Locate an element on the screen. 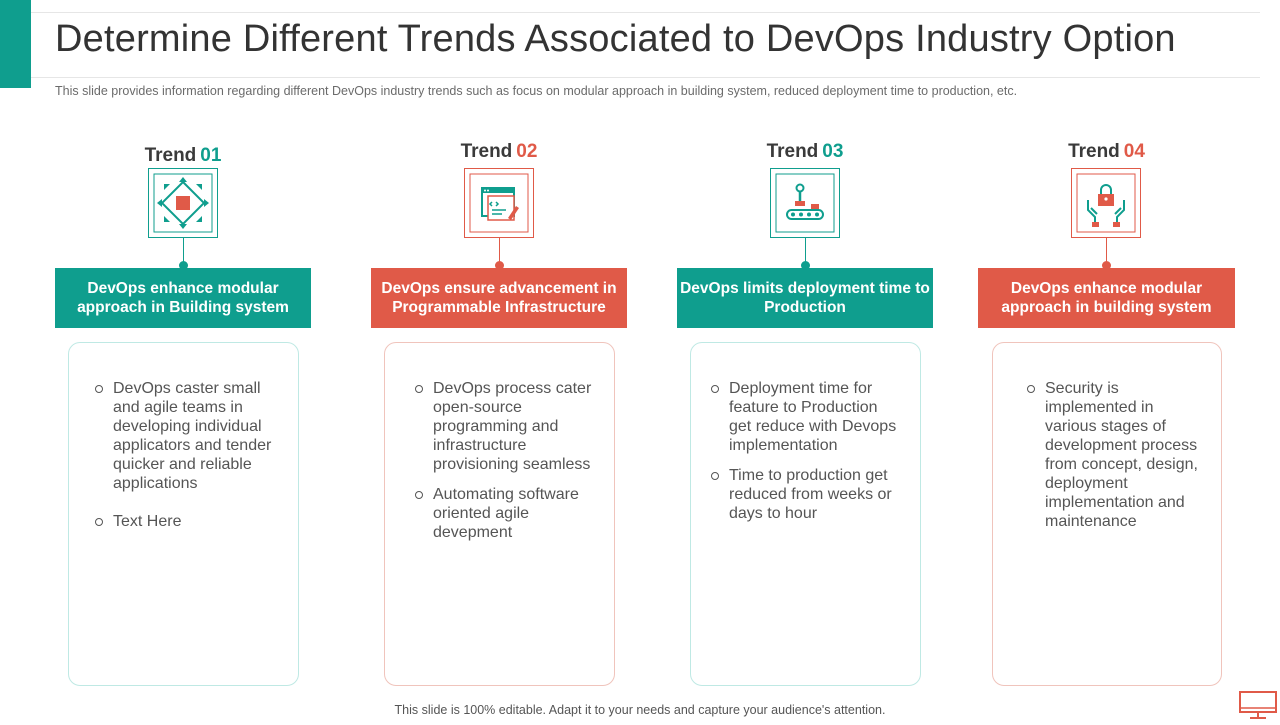  conveyor-robot-icon is located at coordinates (805, 203).